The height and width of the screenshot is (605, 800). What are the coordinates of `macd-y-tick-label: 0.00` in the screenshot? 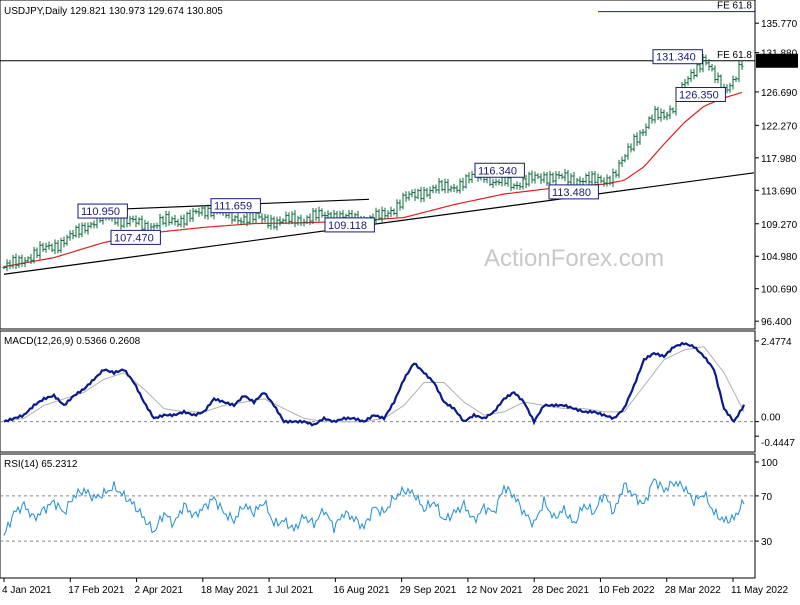 It's located at (771, 418).